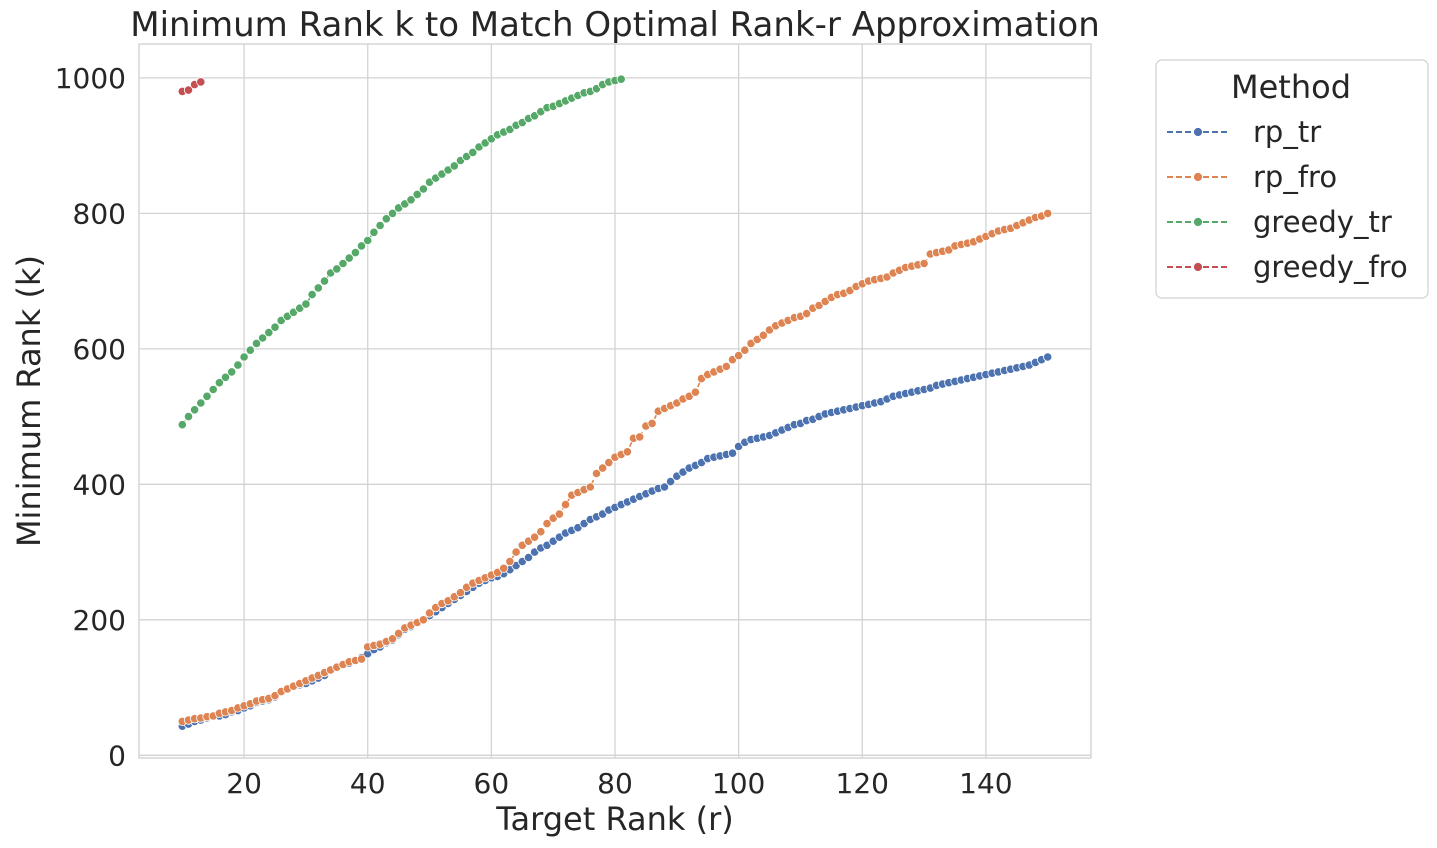  What do you see at coordinates (99, 620) in the screenshot?
I see `y-tick-label: 200` at bounding box center [99, 620].